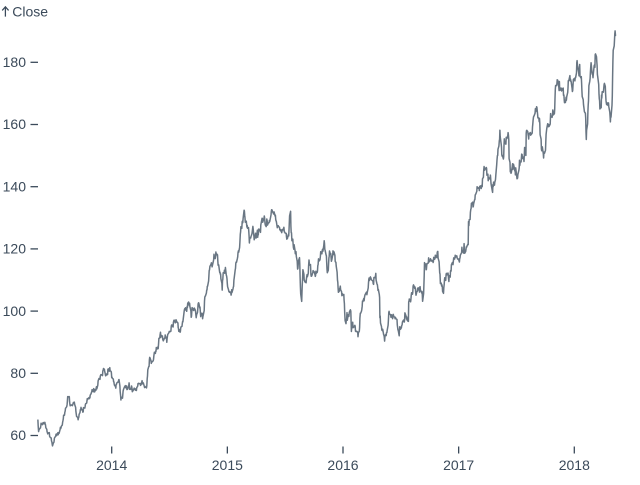 The width and height of the screenshot is (640, 485). I want to click on svg-text: 140, so click(15, 186).